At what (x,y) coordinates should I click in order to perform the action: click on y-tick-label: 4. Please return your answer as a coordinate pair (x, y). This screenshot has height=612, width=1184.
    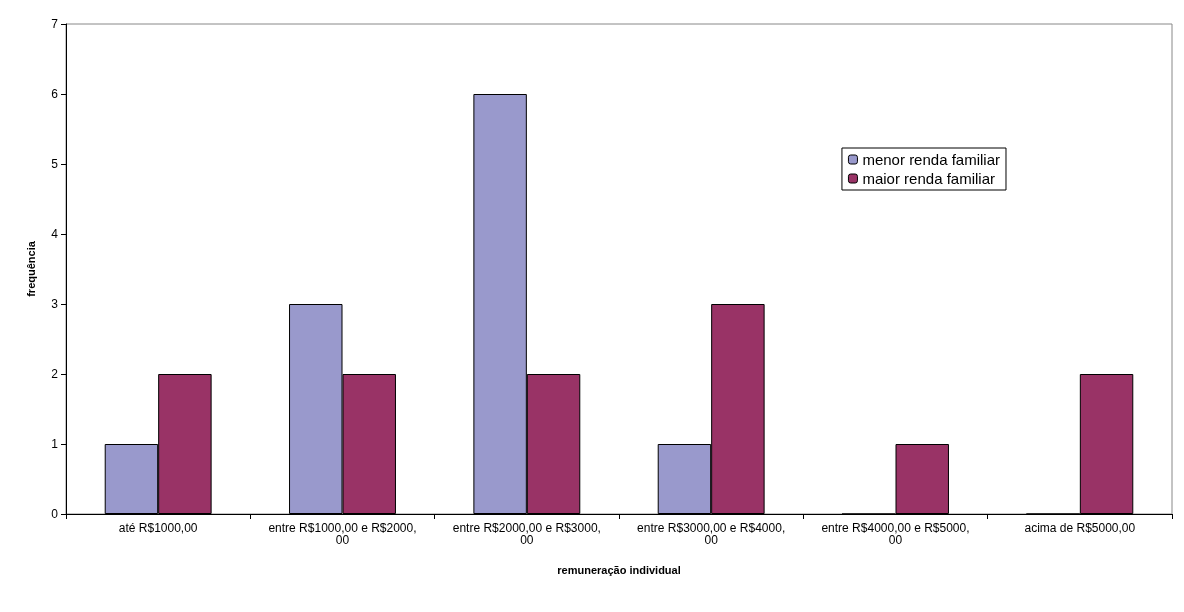
    Looking at the image, I should click on (55, 234).